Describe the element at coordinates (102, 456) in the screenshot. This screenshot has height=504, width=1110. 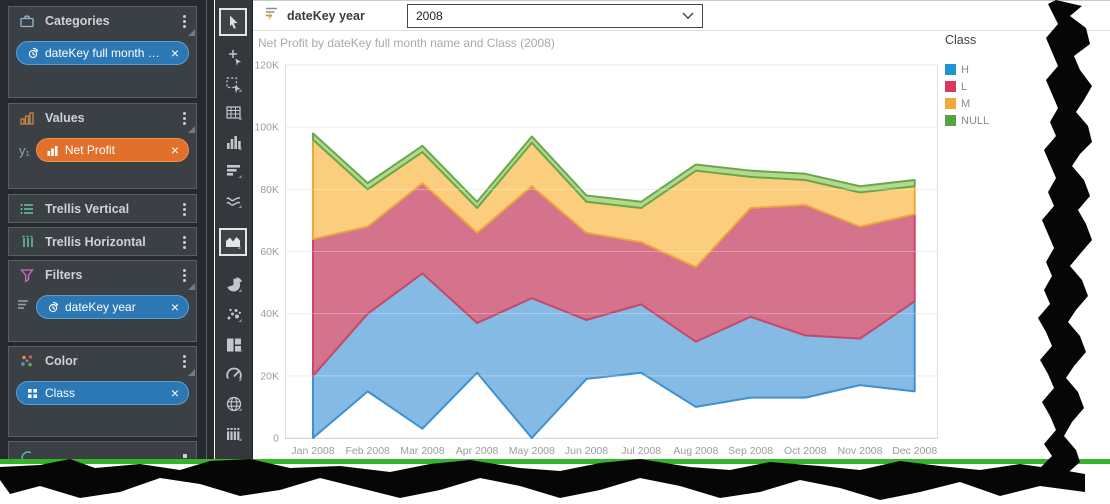
I see `panel-header` at that location.